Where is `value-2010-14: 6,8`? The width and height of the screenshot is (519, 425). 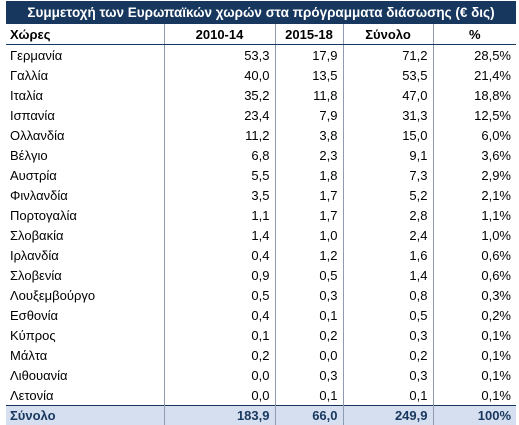
value-2010-14: 6,8 is located at coordinates (219, 155).